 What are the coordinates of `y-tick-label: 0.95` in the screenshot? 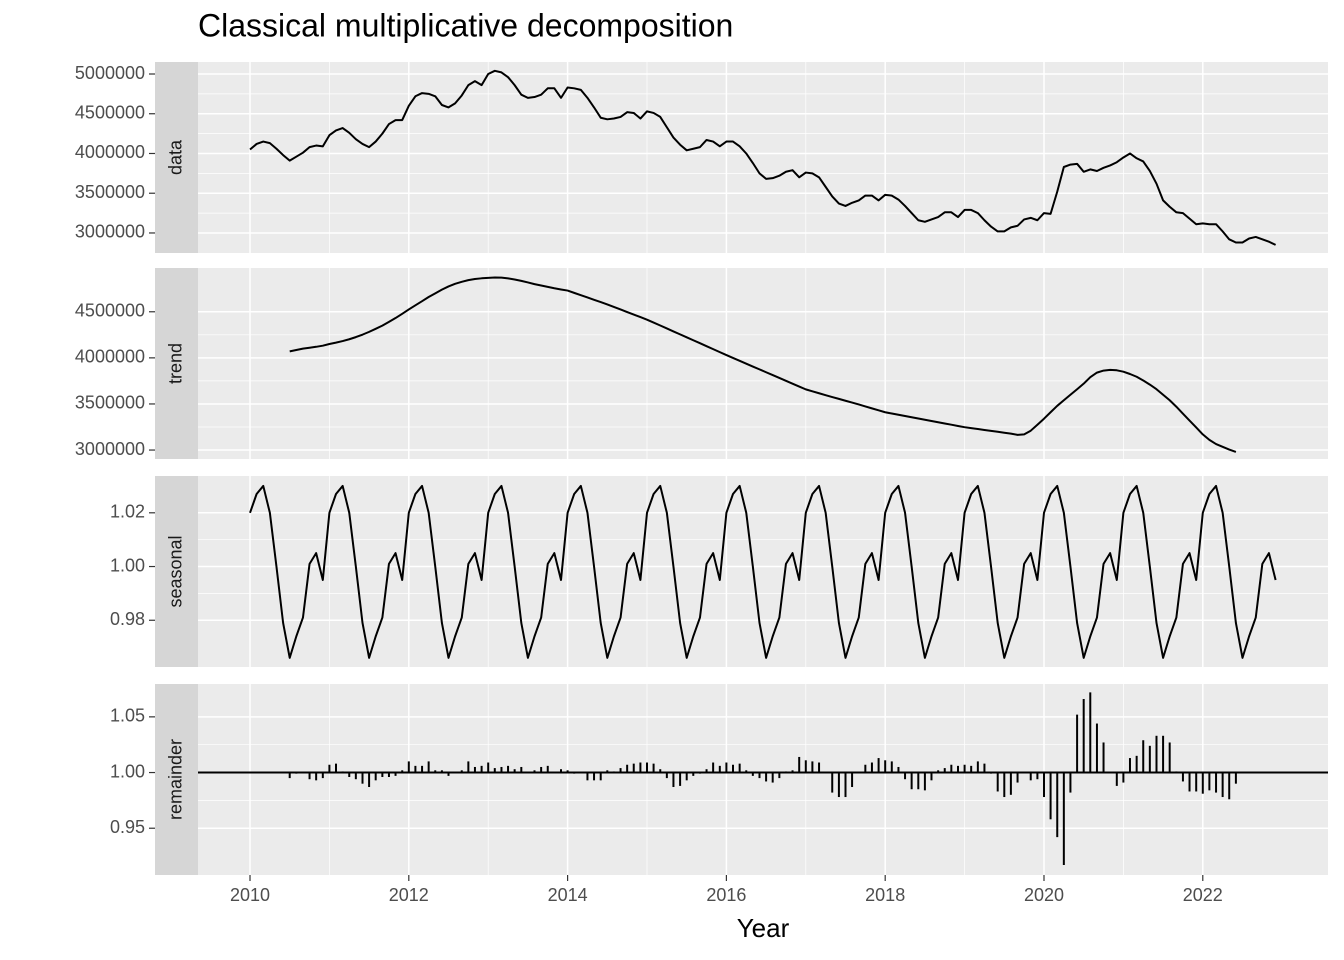 It's located at (127, 827).